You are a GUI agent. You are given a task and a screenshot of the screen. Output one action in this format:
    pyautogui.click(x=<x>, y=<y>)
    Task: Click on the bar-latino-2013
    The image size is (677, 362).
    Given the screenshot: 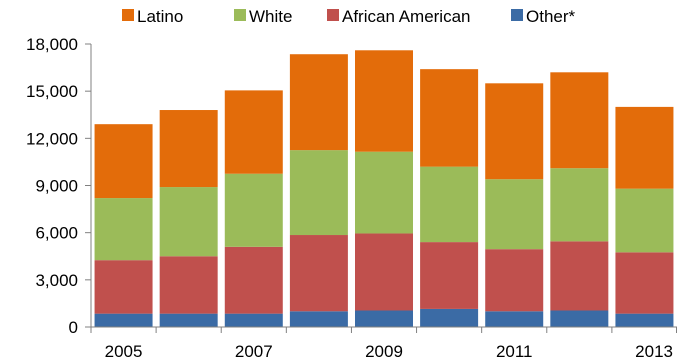 What is the action you would take?
    pyautogui.click(x=644, y=147)
    